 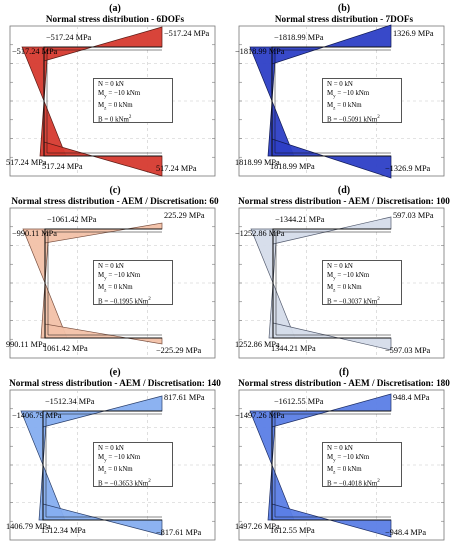 What do you see at coordinates (26, 344) in the screenshot?
I see `stress-value-bot-left: 990.11 MPa` at bounding box center [26, 344].